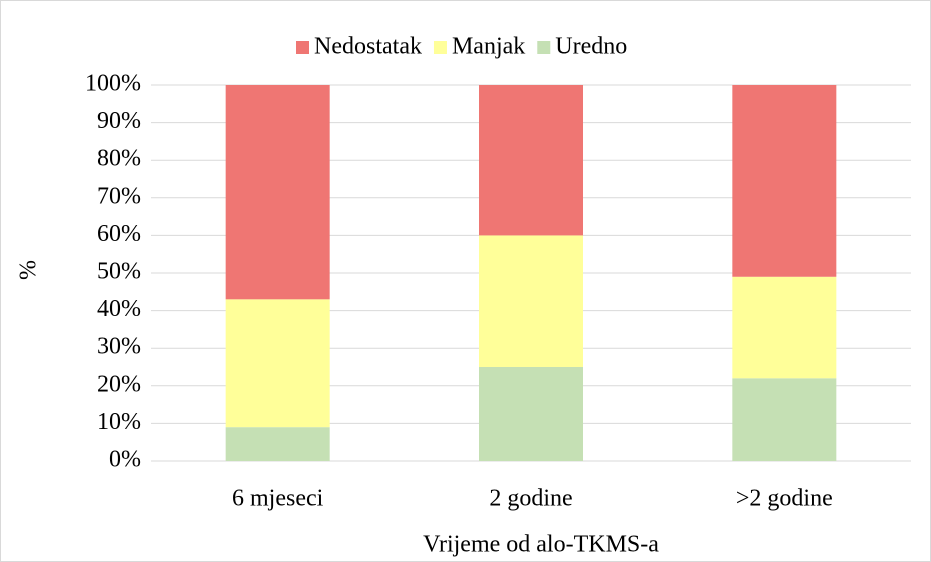  I want to click on y-tick-label: 0%, so click(125, 460).